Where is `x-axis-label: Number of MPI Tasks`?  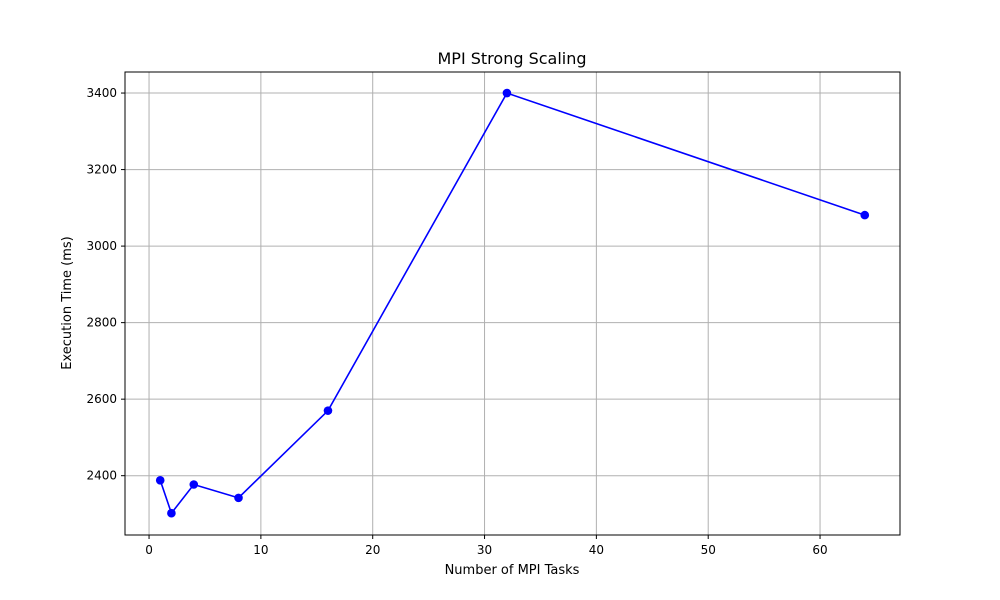
x-axis-label: Number of MPI Tasks is located at coordinates (512, 570).